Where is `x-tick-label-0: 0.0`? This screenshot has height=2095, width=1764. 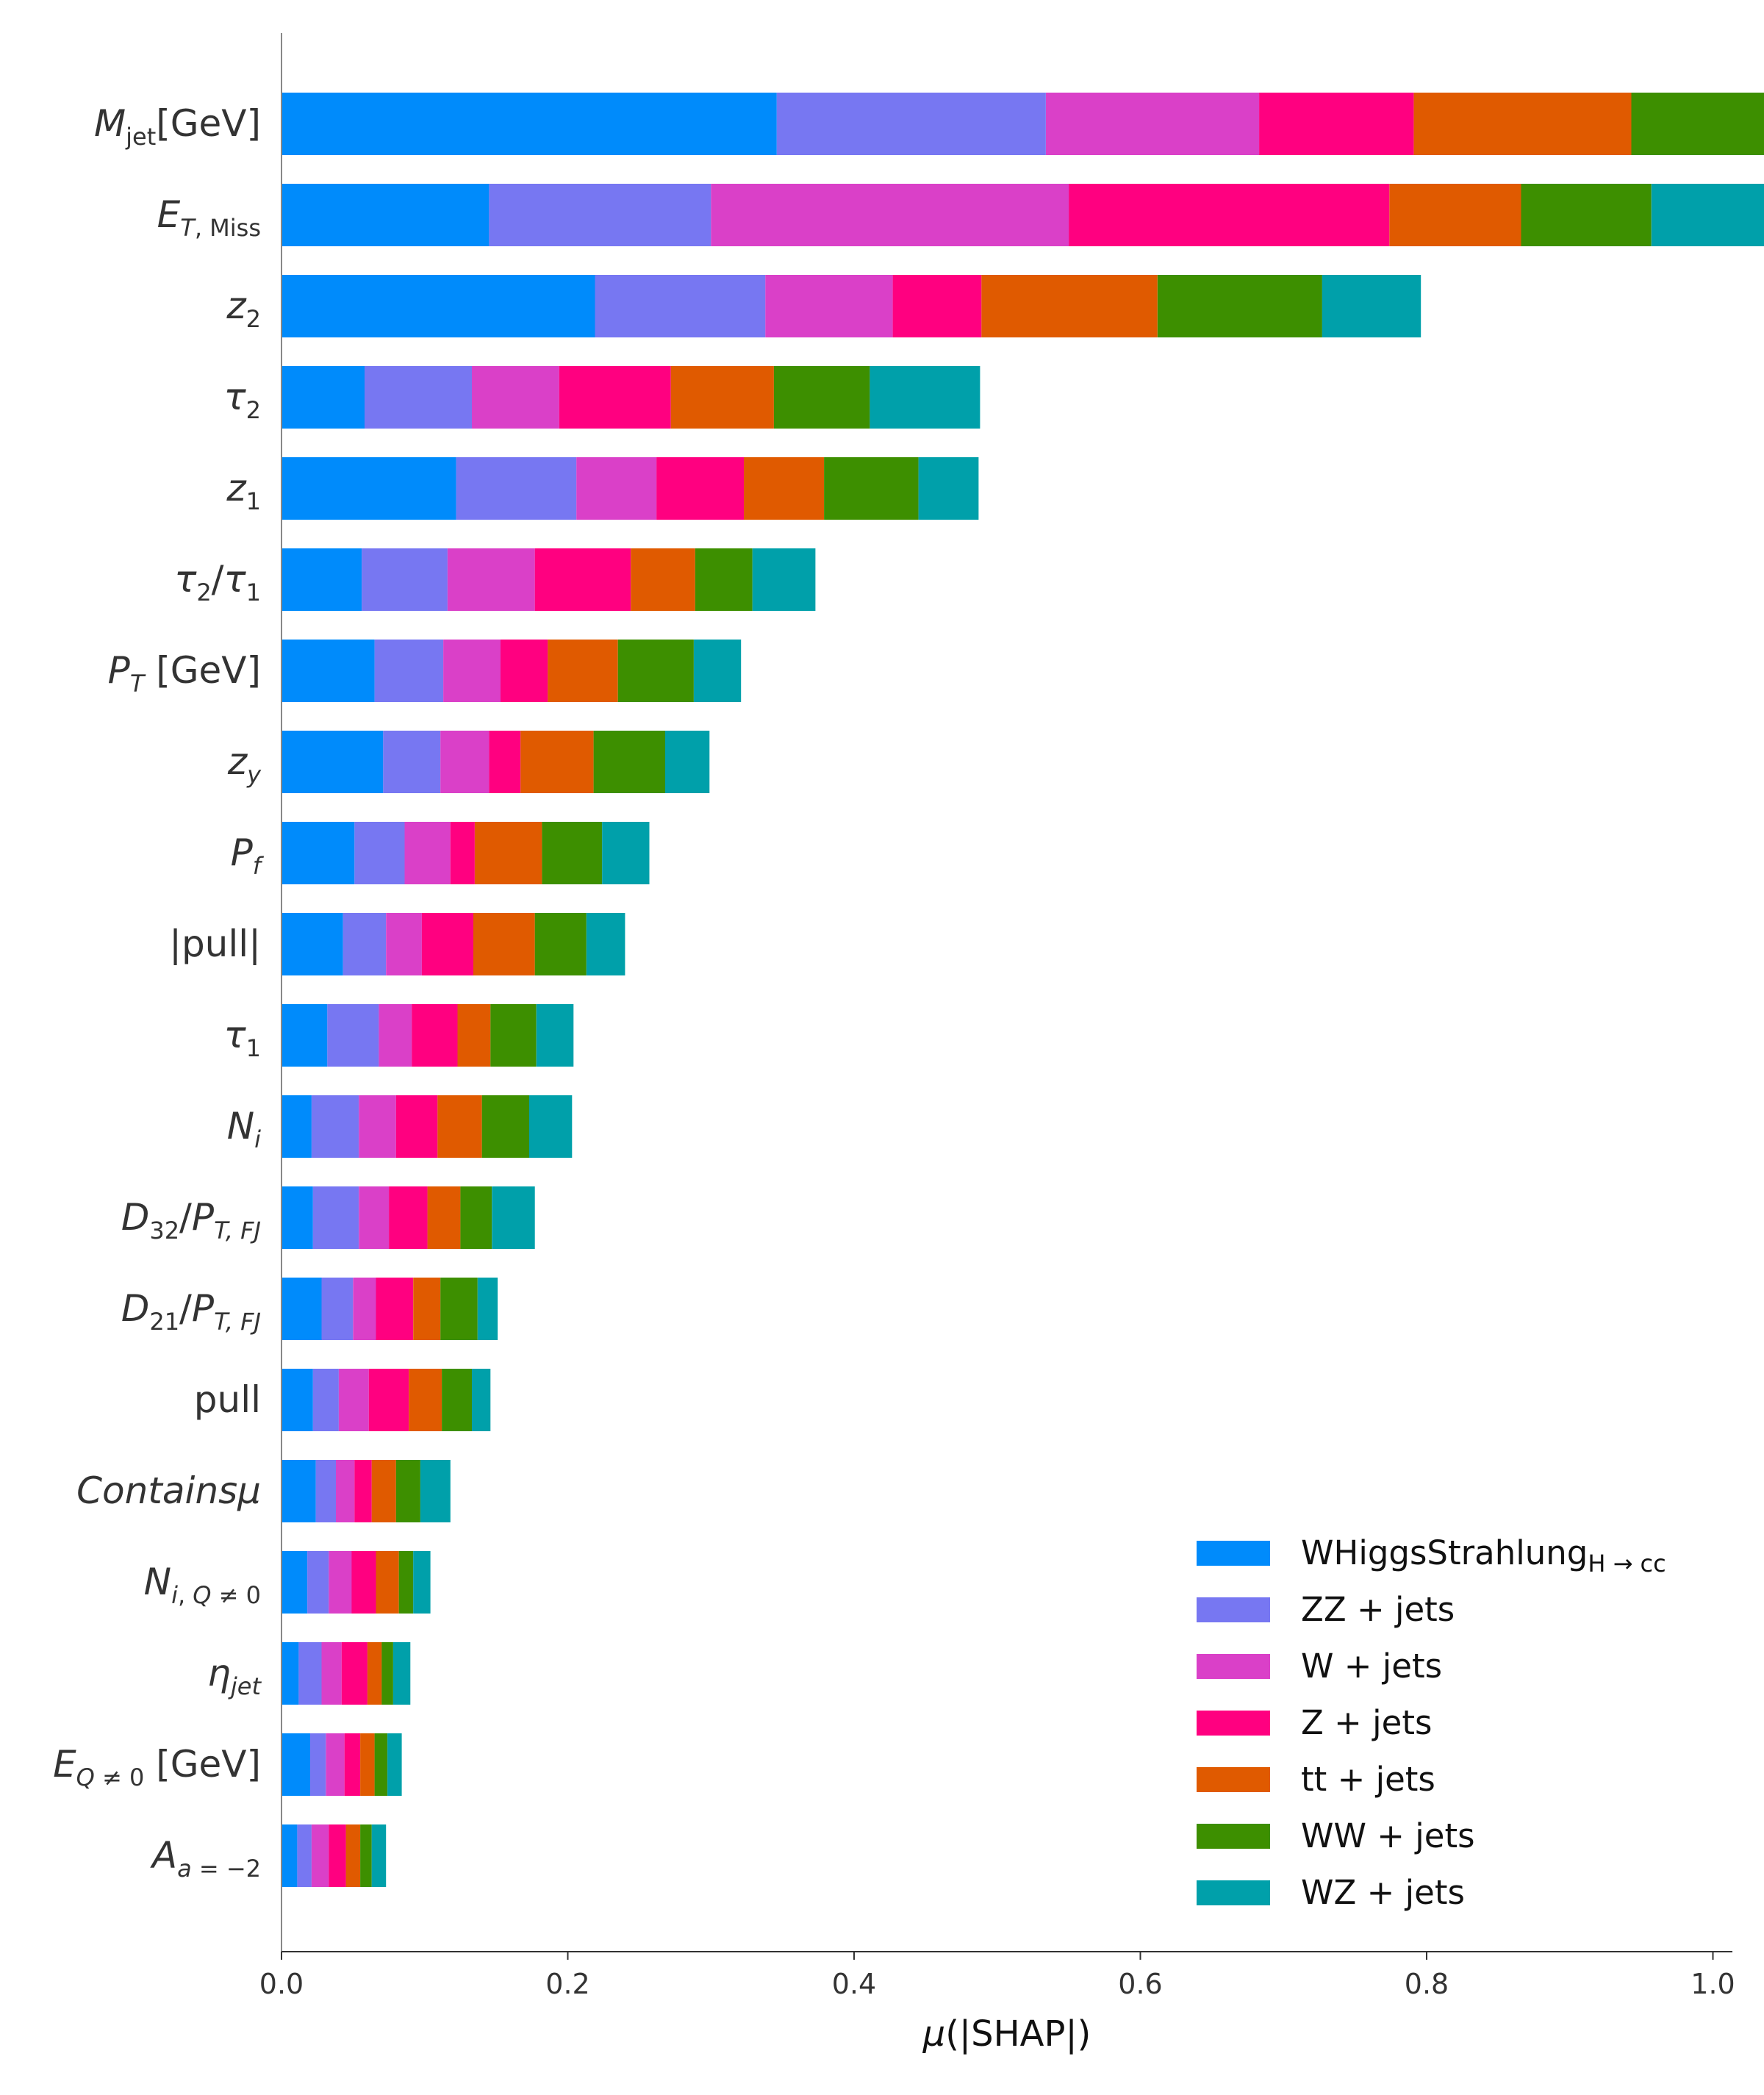
x-tick-label-0: 0.0 is located at coordinates (281, 1984).